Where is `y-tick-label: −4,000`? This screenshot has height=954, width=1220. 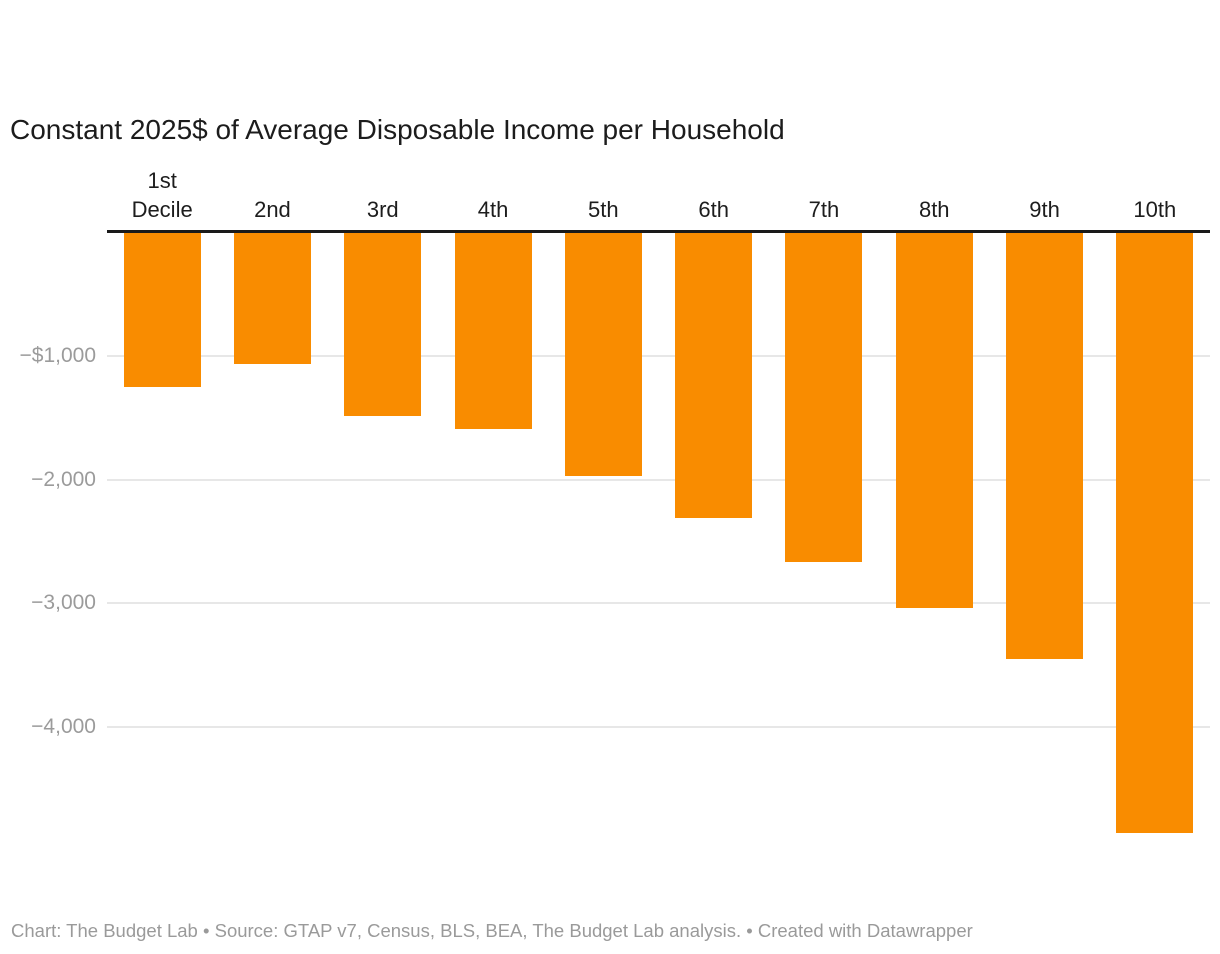
y-tick-label: −4,000 is located at coordinates (63, 726).